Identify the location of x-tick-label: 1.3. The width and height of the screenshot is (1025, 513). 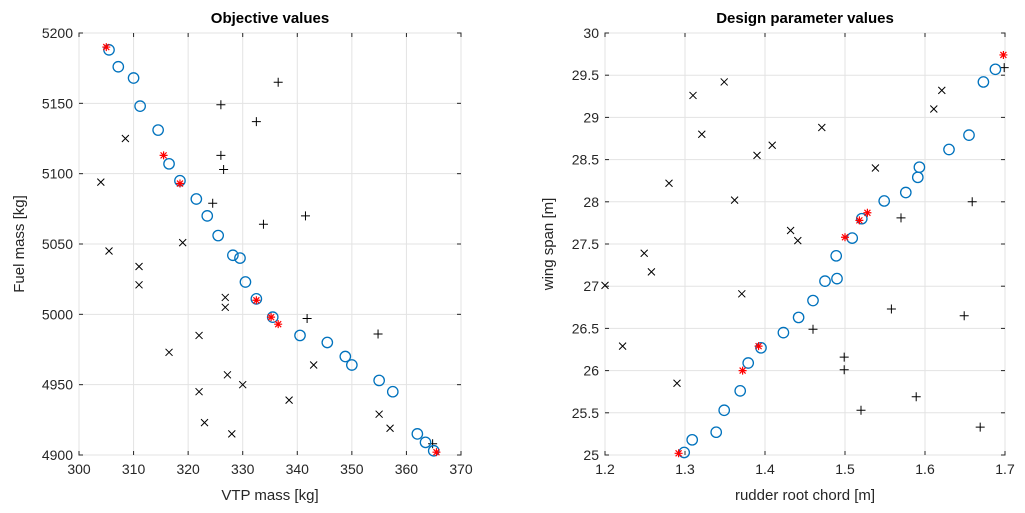
(685, 469).